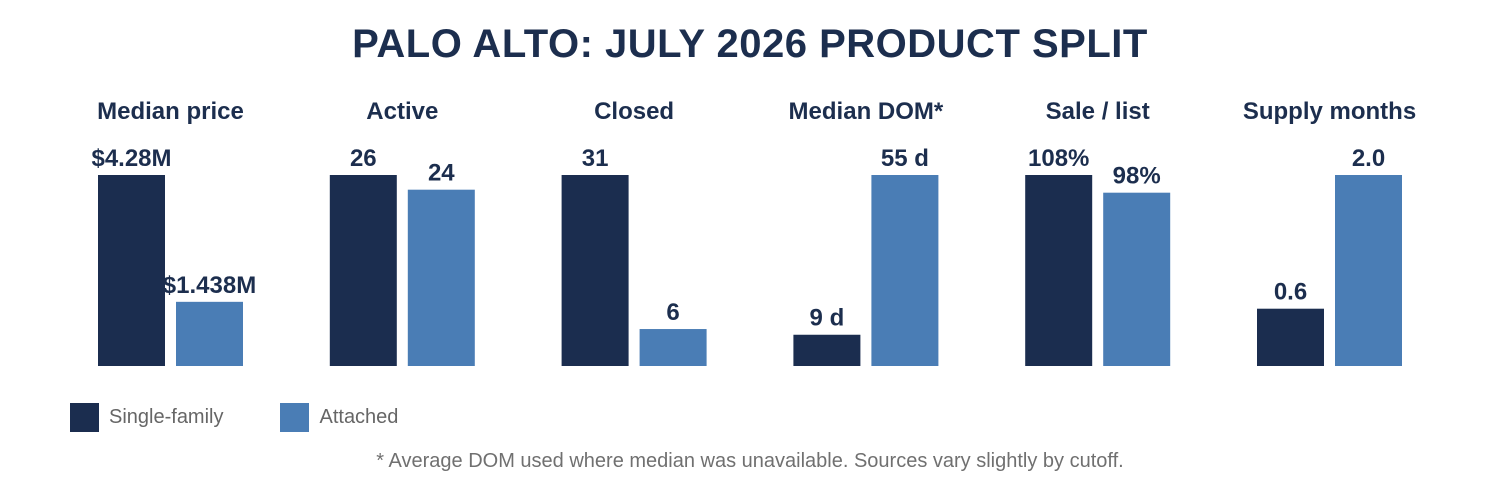 This screenshot has width=1500, height=500. I want to click on bar-median-price-attached, so click(209, 333).